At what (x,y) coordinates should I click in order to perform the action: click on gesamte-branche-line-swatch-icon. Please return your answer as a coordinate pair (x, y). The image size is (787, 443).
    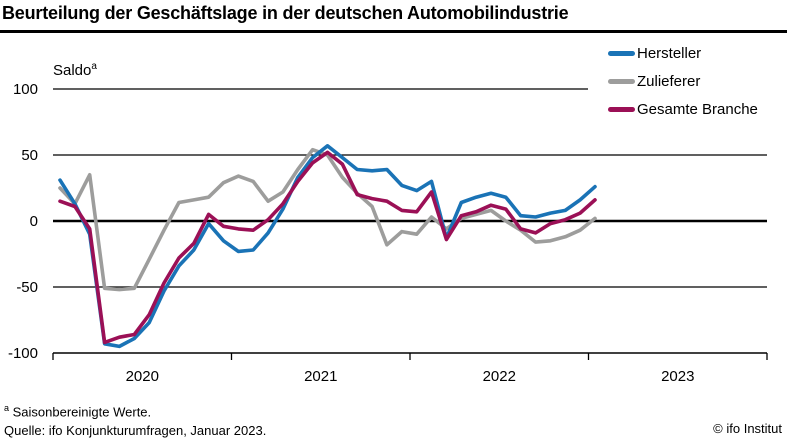
    Looking at the image, I should click on (621, 109).